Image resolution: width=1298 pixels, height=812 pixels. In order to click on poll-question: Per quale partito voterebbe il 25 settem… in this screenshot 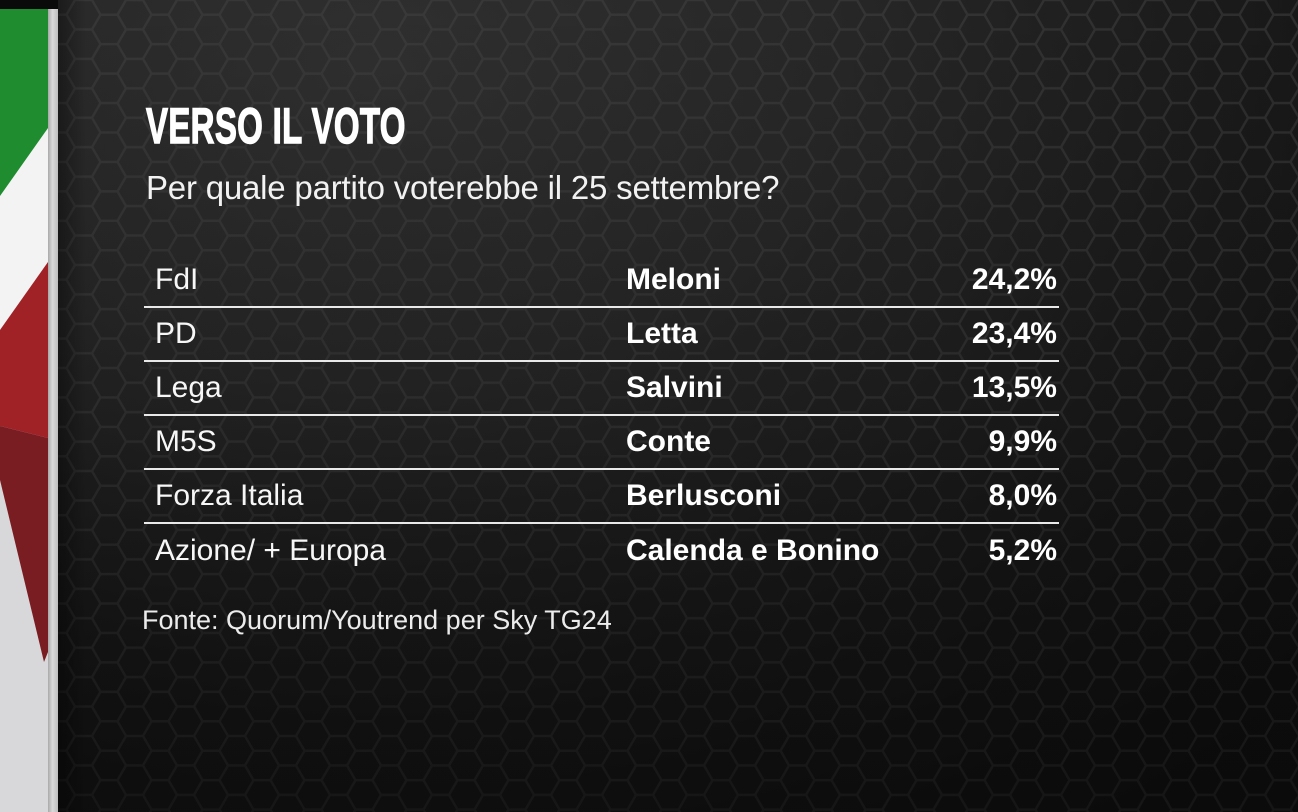, I will do `click(463, 187)`.